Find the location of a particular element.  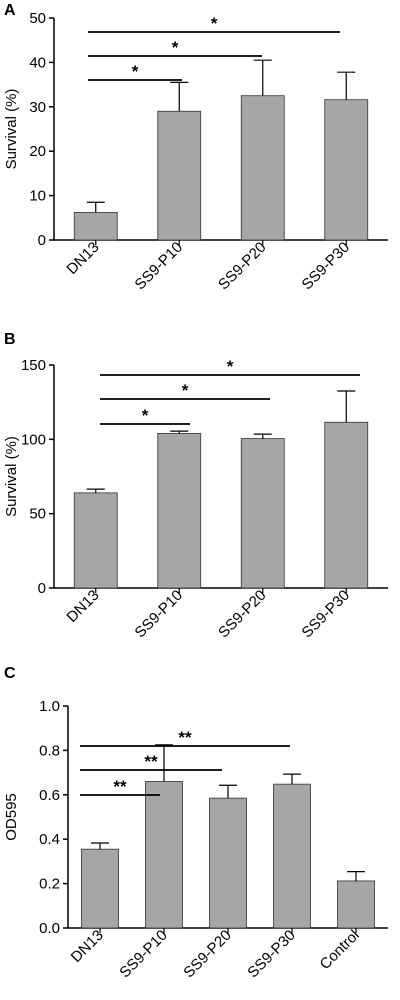

y-tick-label: 100 is located at coordinates (33, 439).